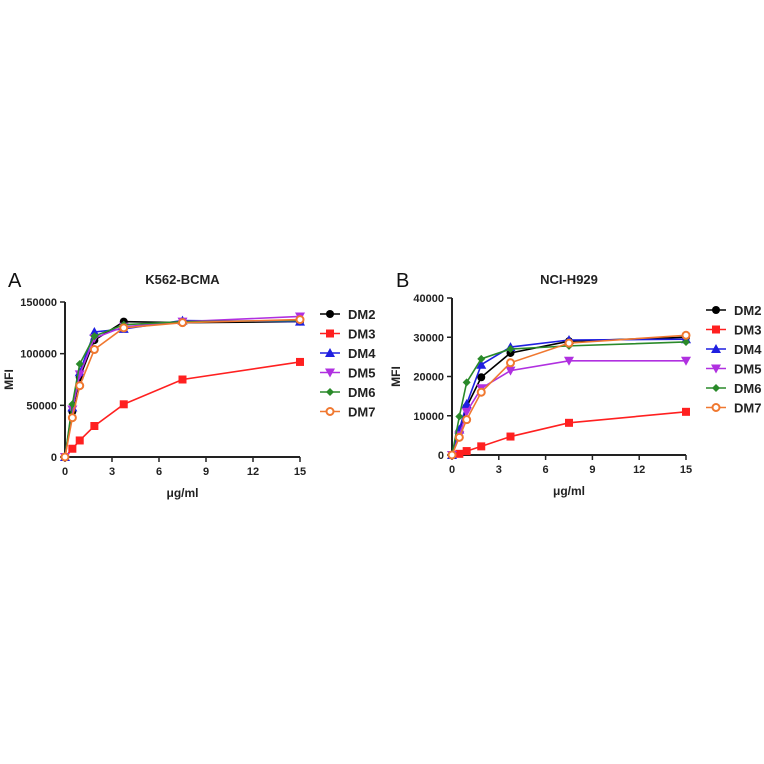 Image resolution: width=764 pixels, height=764 pixels. I want to click on panel-label: B, so click(402, 281).